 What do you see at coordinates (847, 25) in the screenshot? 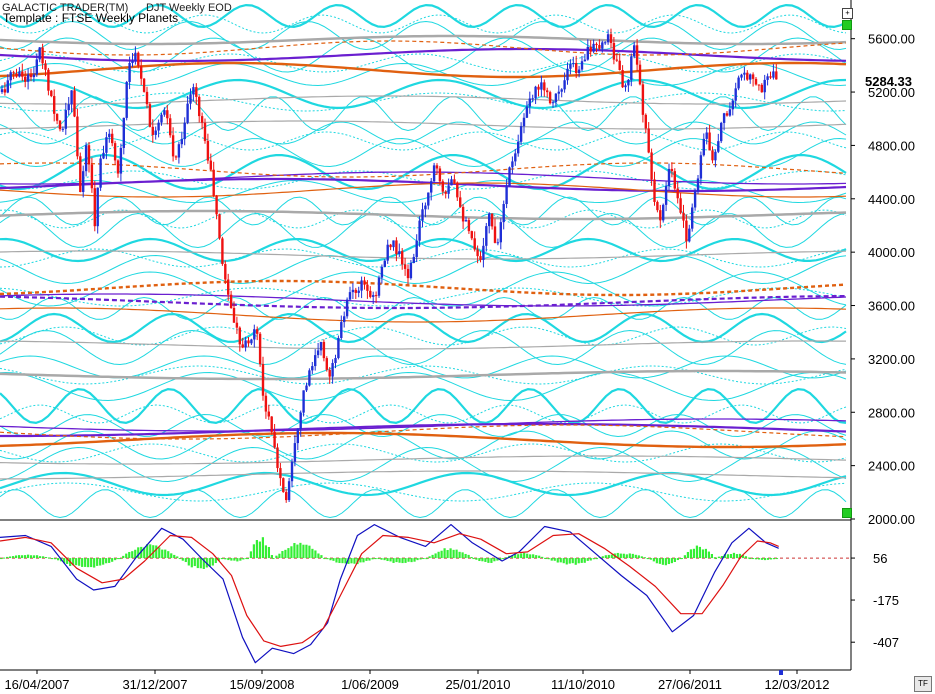
I see `top-scroll-badge` at bounding box center [847, 25].